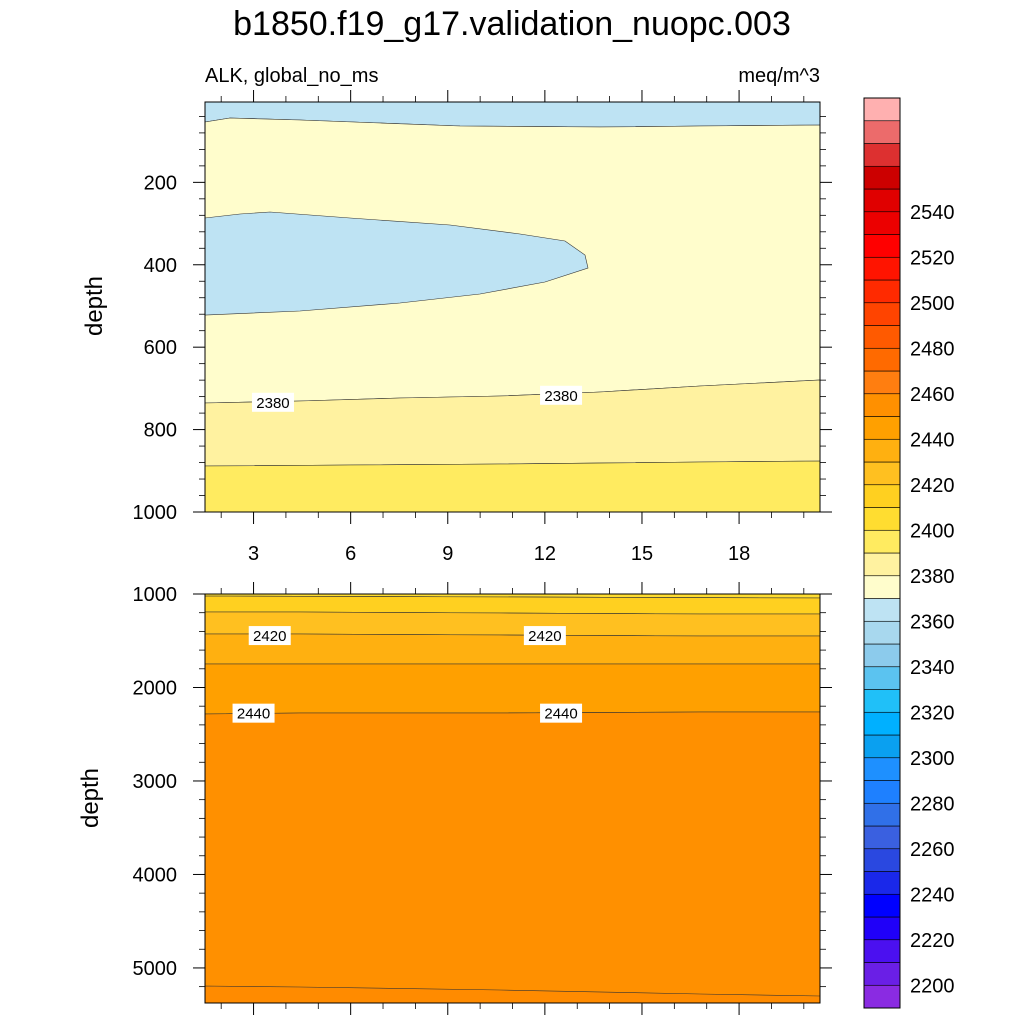  What do you see at coordinates (932, 986) in the screenshot?
I see `colorbar-tick-label: 2200` at bounding box center [932, 986].